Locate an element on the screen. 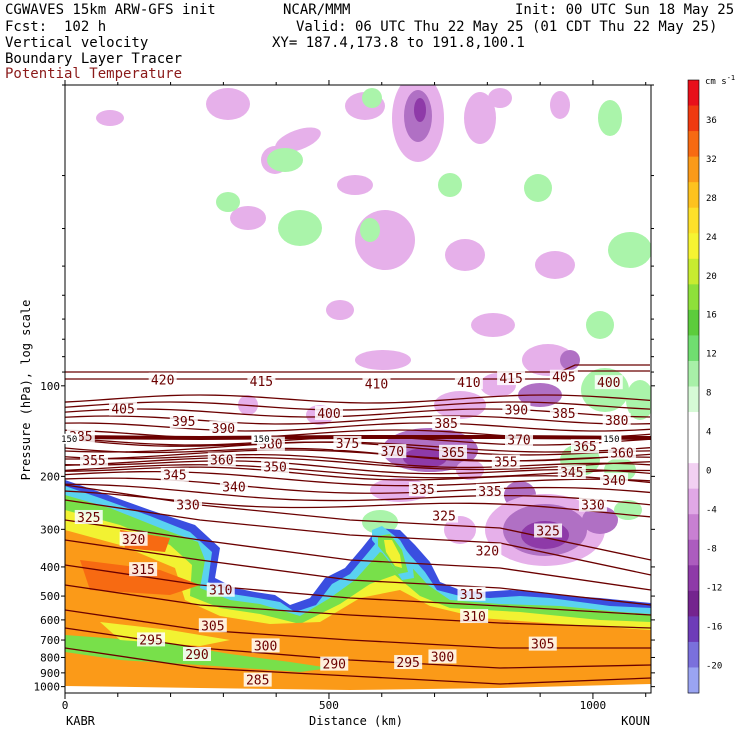 This screenshot has height=740, width=740. cross-section-coords: XY= 187.4,173.8 to 191.8,100.1 is located at coordinates (398, 43).